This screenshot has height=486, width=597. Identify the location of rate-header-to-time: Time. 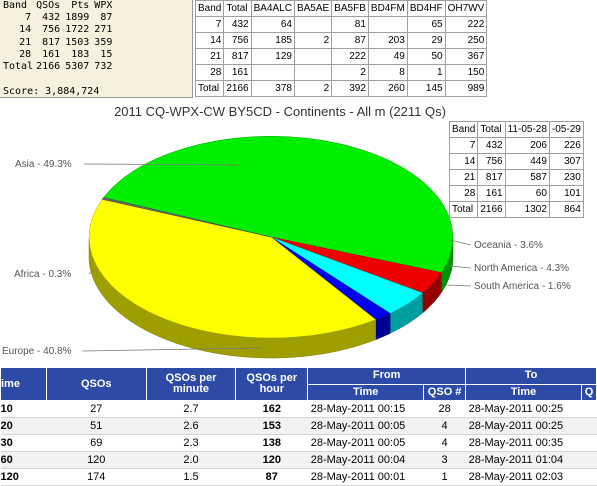
(523, 392).